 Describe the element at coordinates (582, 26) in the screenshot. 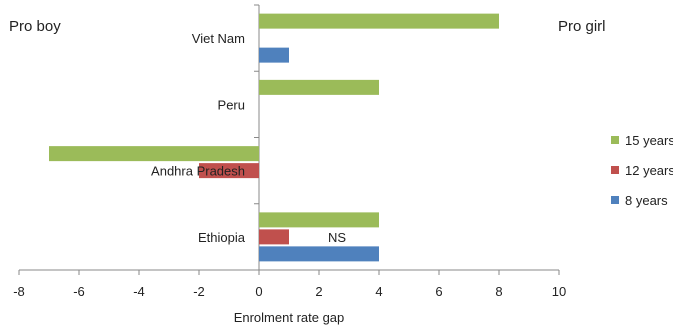

I see `pro-girl-label: Pro girl` at that location.